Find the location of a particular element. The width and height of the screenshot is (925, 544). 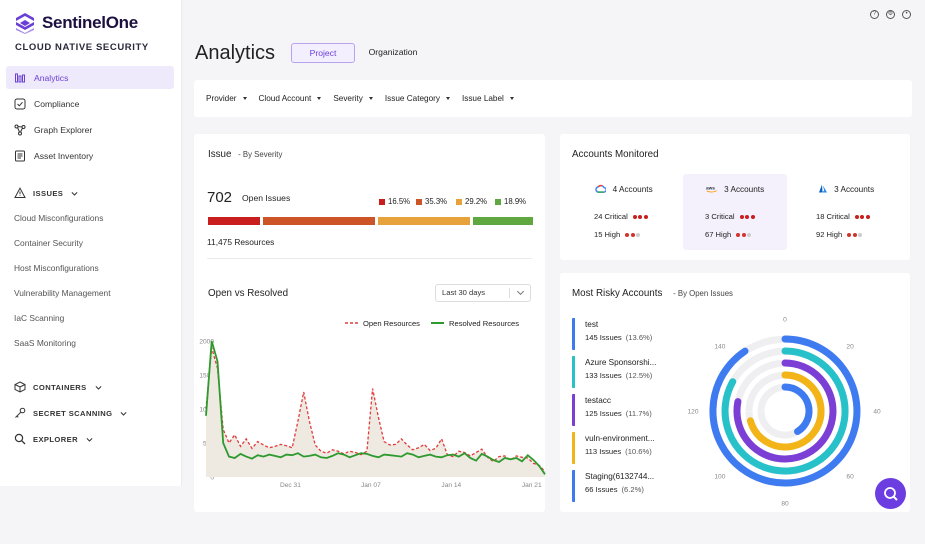

key-icon is located at coordinates (20, 412).